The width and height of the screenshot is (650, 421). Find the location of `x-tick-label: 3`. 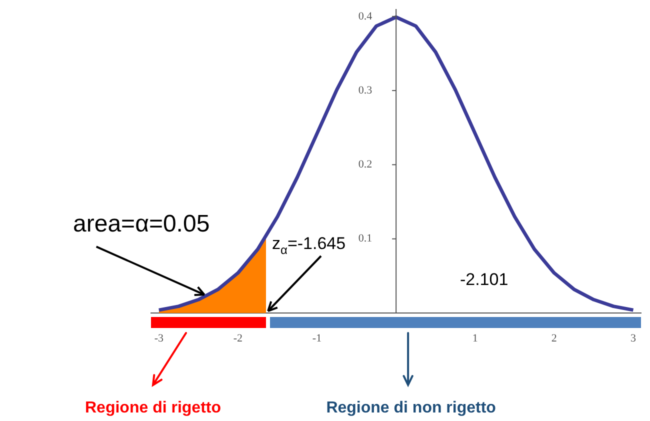

x-tick-label: 3 is located at coordinates (633, 338).